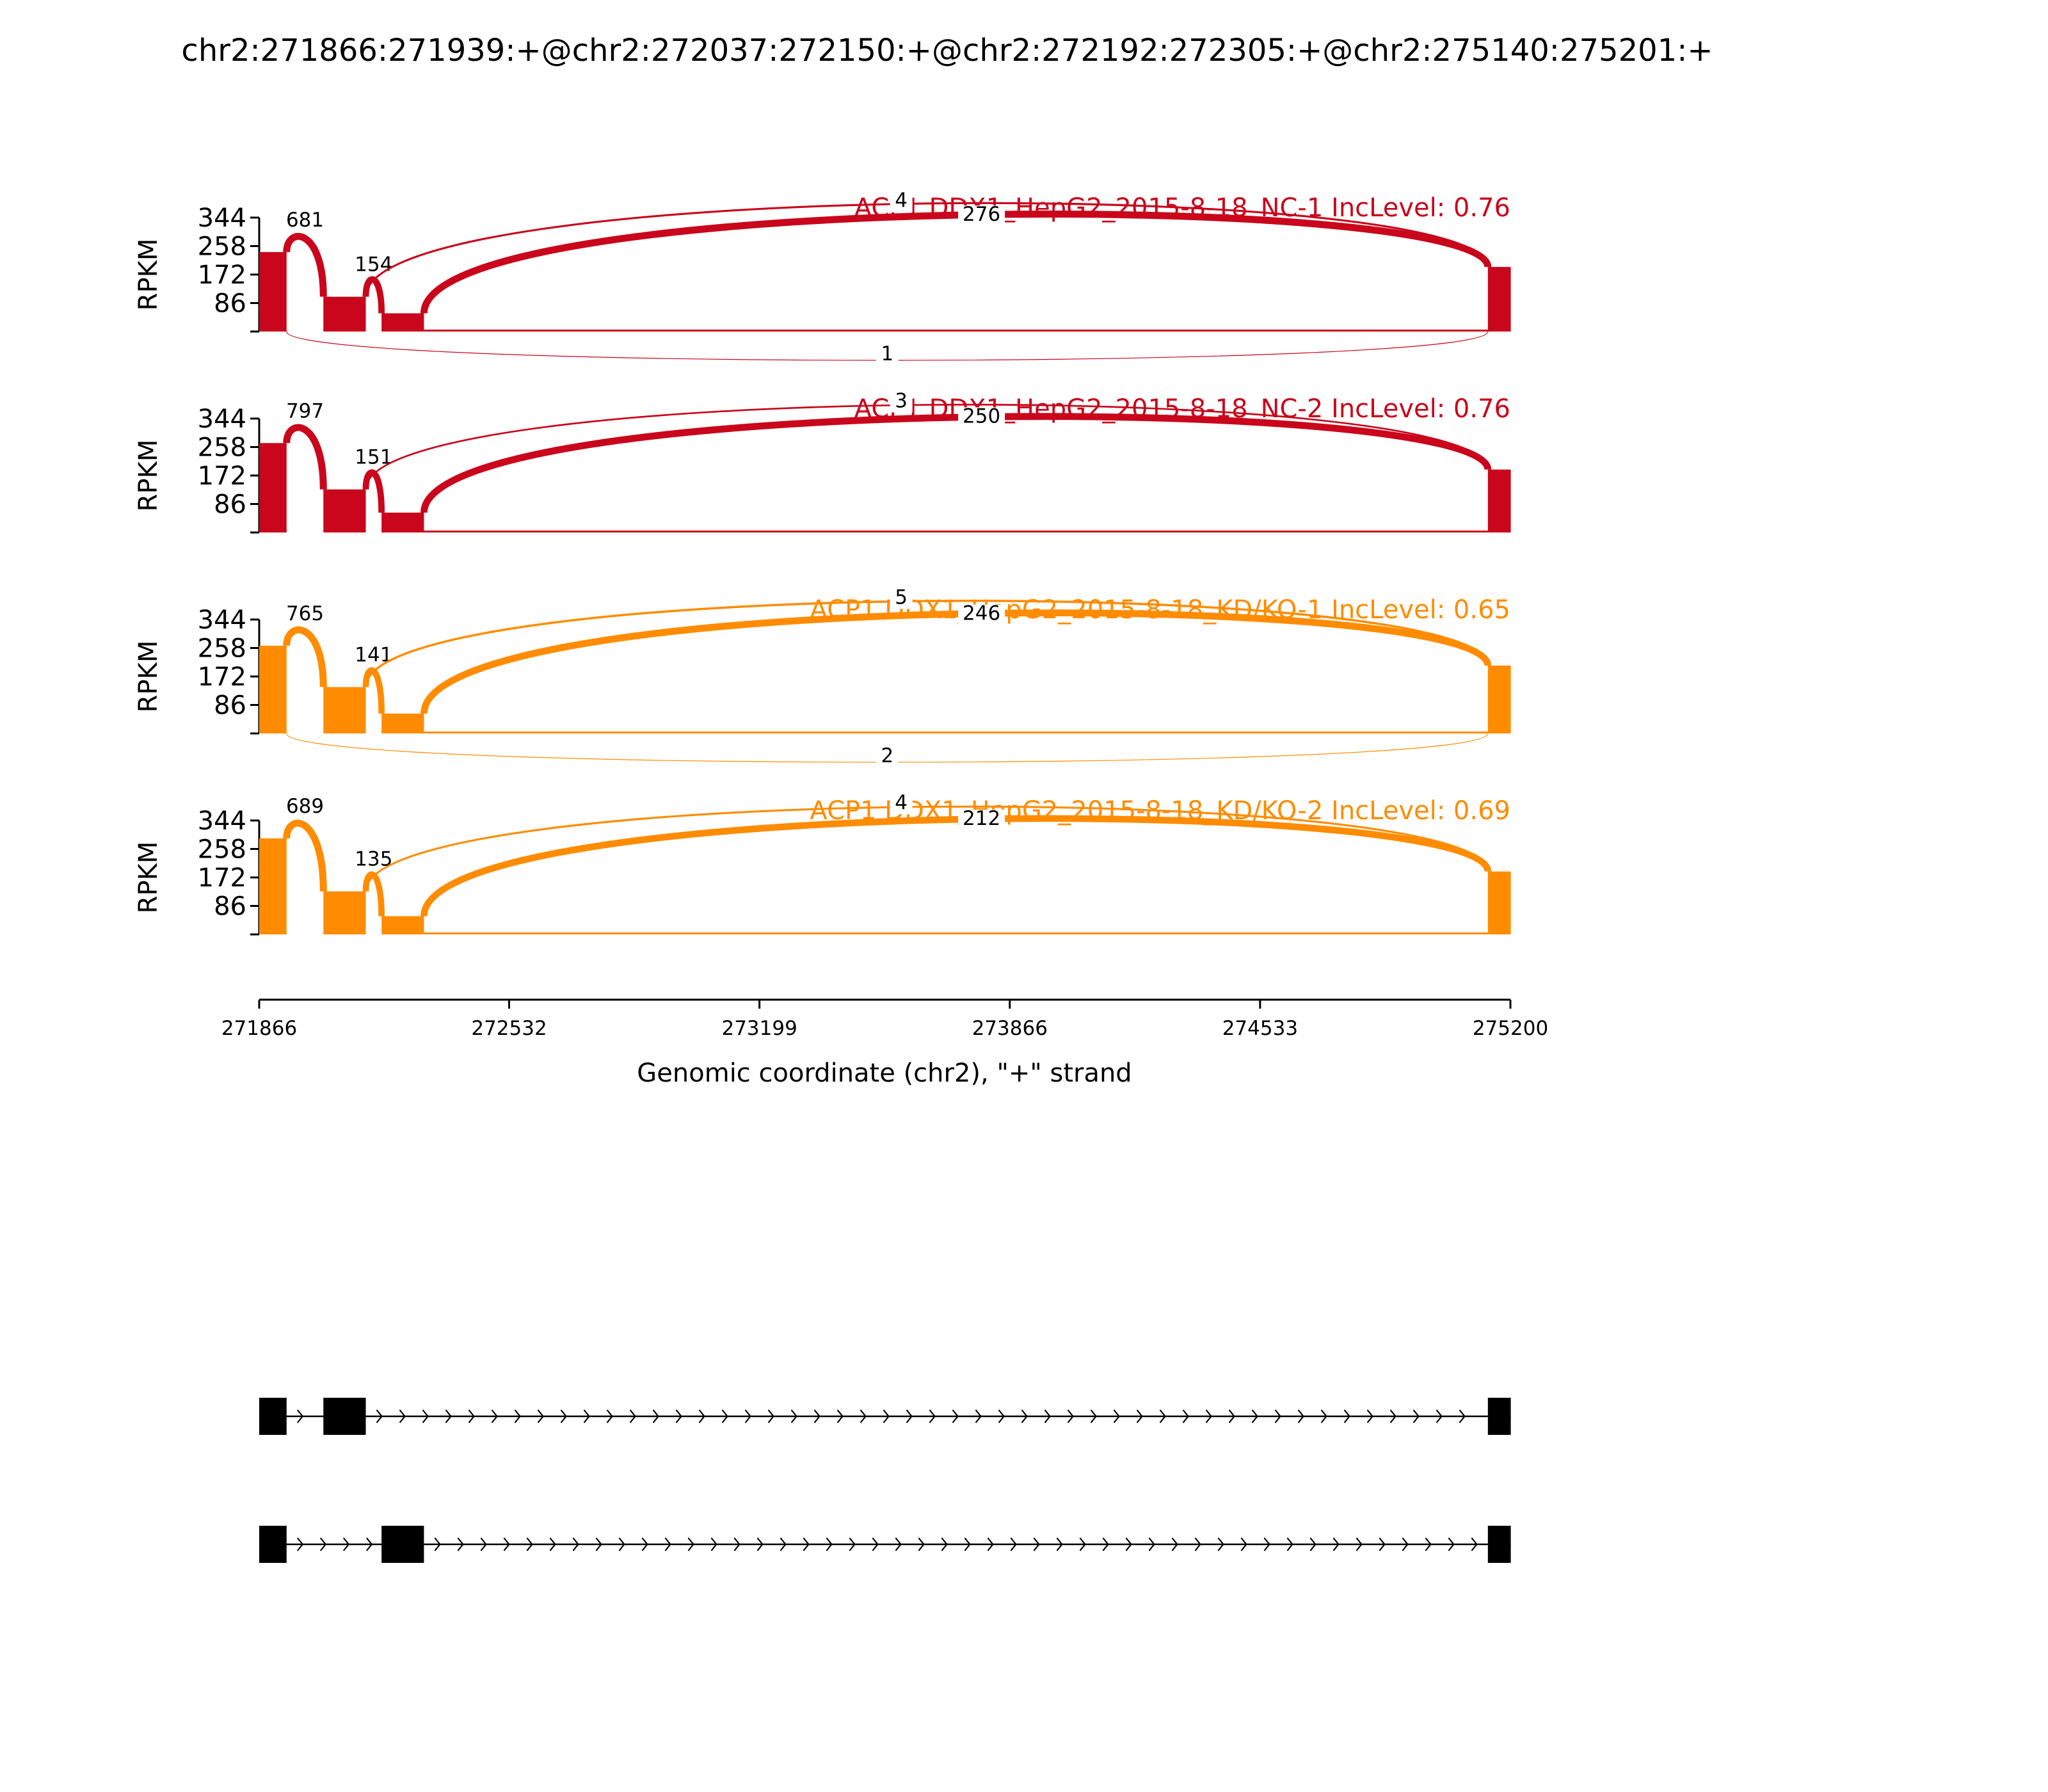  What do you see at coordinates (402, 1544) in the screenshot?
I see `isoform-exon-exon3` at bounding box center [402, 1544].